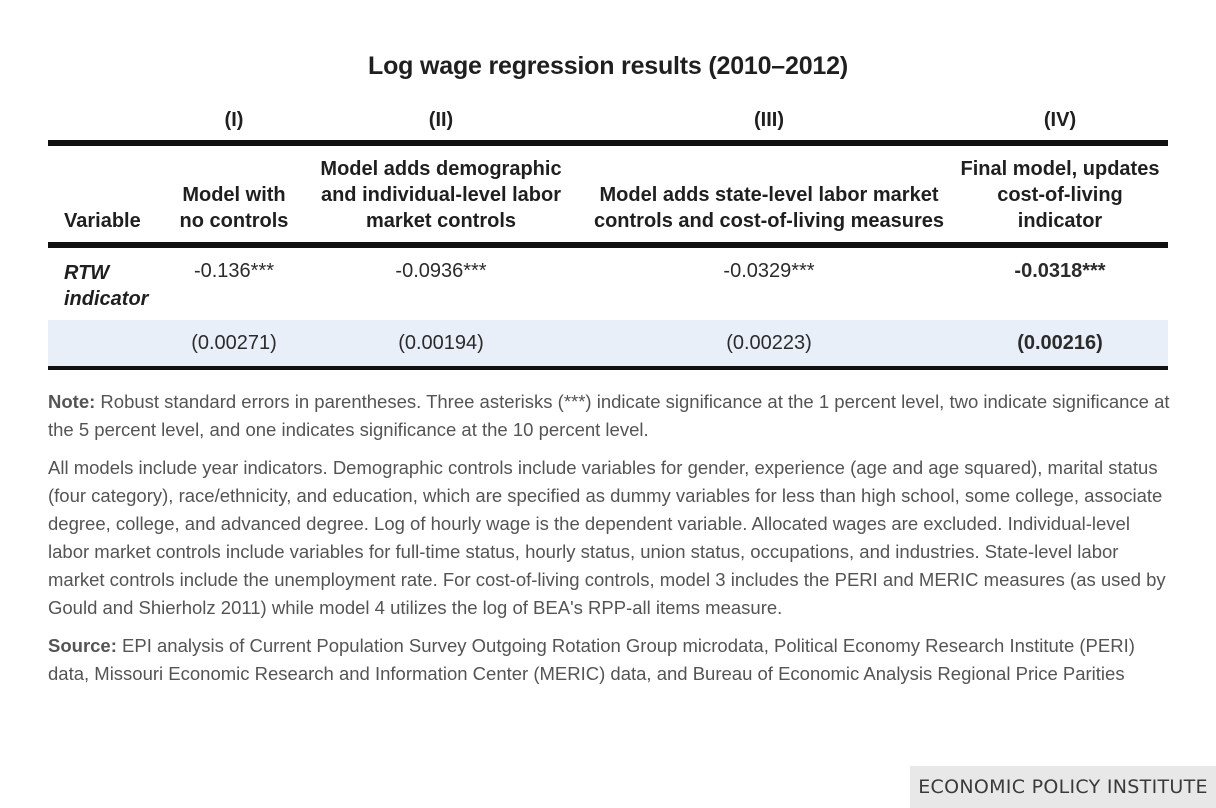  What do you see at coordinates (110, 345) in the screenshot?
I see `row-label-blank` at bounding box center [110, 345].